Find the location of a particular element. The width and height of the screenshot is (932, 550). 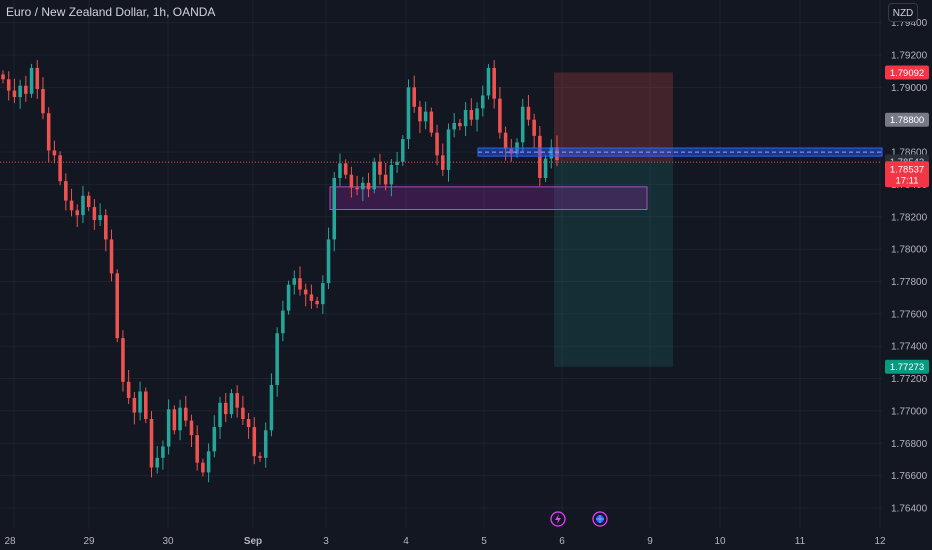

x-tick-label: 12 is located at coordinates (880, 541).